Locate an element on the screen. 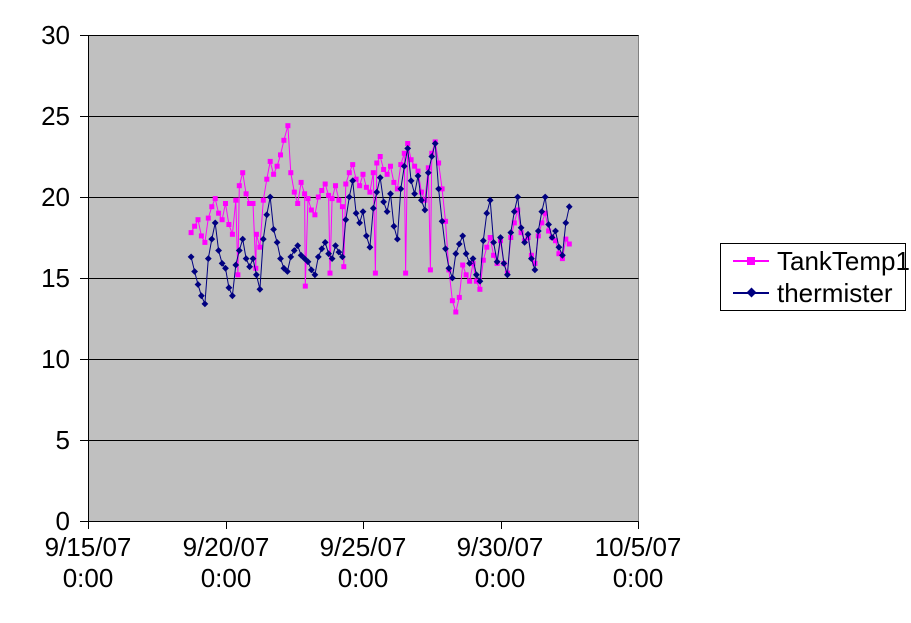  y-tick-label: 20 is located at coordinates (55, 197).